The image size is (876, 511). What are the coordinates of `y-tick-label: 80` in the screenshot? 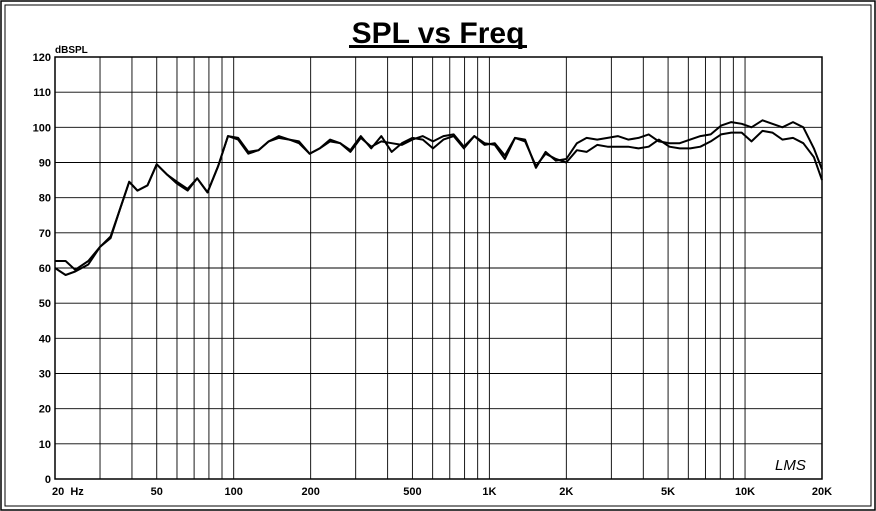 It's located at (45, 199).